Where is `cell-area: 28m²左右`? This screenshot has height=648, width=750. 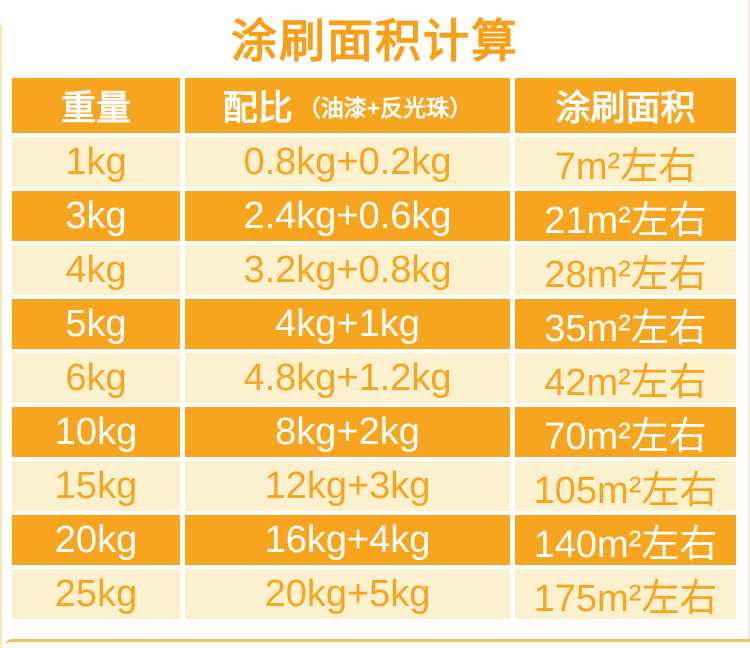 cell-area: 28m²左右 is located at coordinates (625, 270).